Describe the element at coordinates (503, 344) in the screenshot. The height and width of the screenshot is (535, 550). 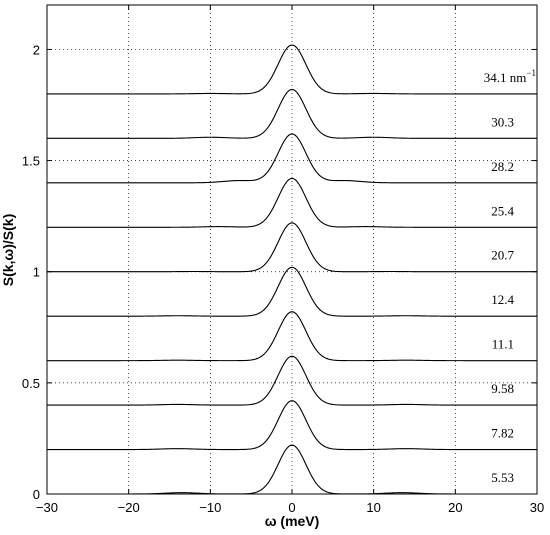
I see `curve-label: 11.1` at that location.